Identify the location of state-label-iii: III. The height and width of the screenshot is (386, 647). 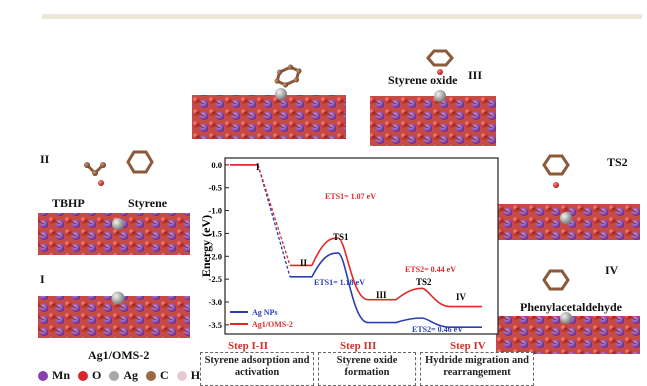
(381, 295).